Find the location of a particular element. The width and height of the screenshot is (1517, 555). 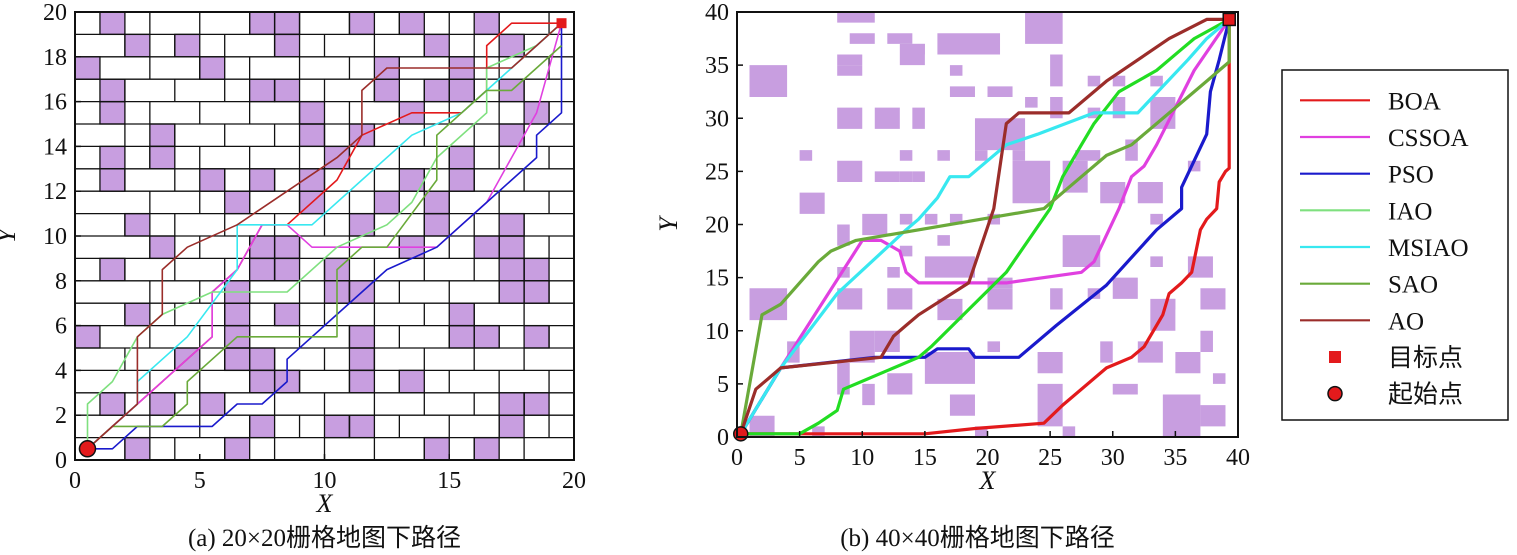

panel-a-ylabel: Y is located at coordinates (10, 234).